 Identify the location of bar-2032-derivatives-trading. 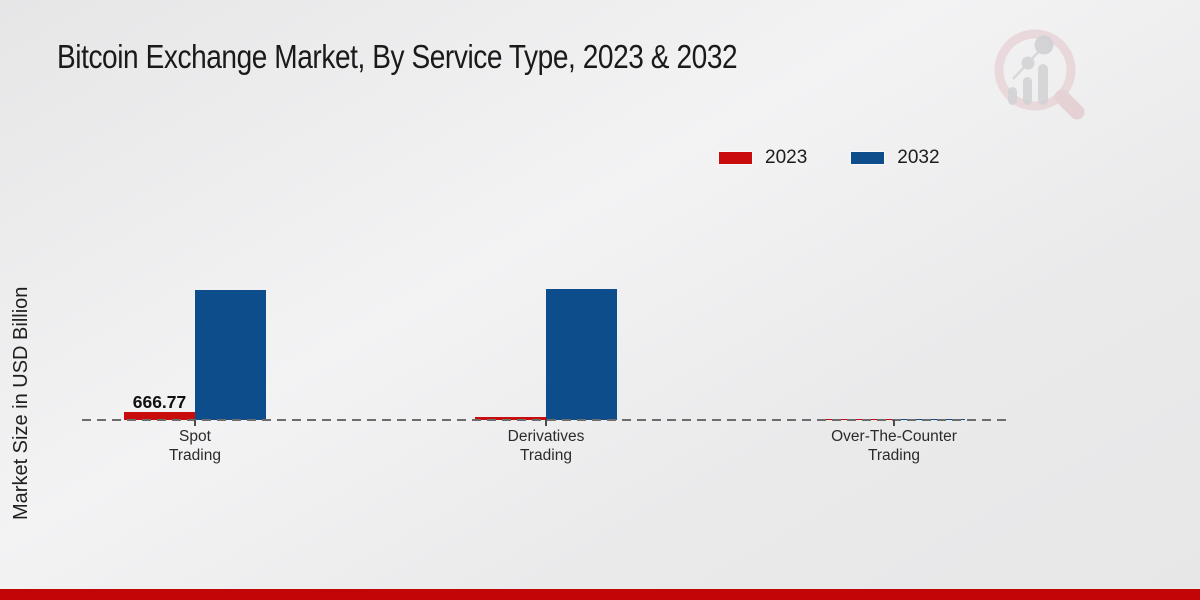
(581, 354).